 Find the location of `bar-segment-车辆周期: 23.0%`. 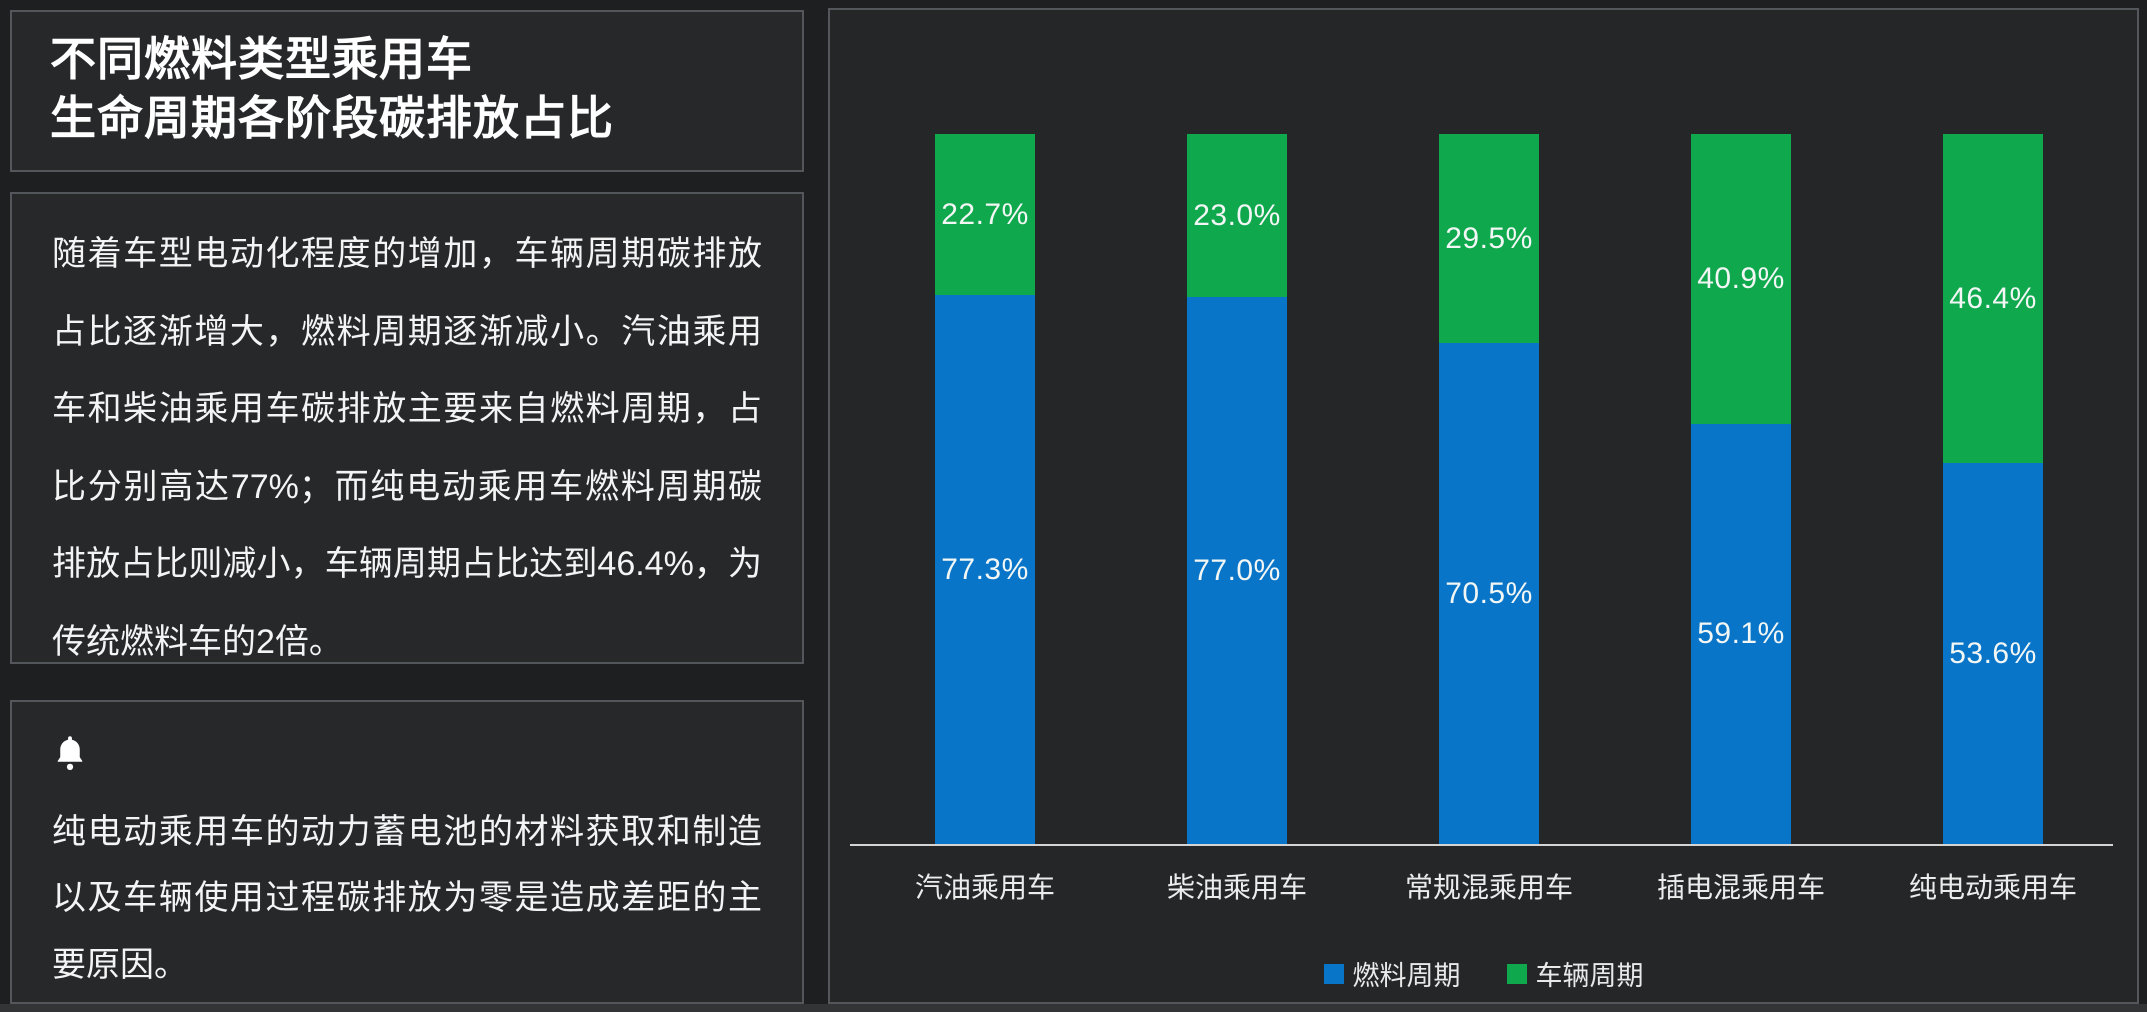

bar-segment-车辆周期: 23.0% is located at coordinates (1237, 216).